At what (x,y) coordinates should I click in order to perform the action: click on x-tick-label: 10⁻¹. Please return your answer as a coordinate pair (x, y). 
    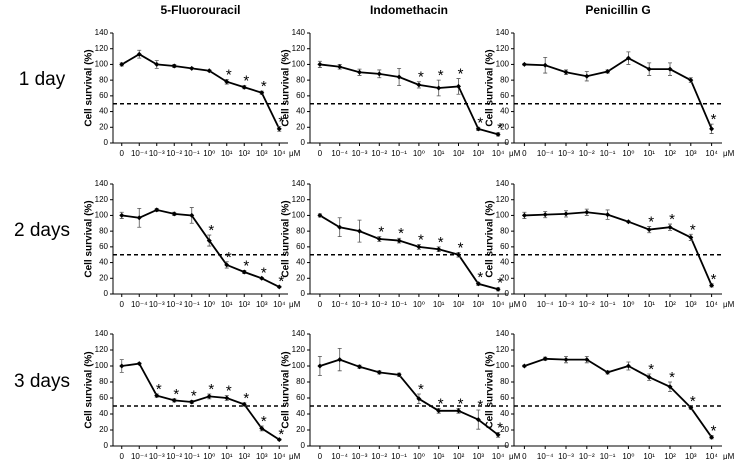
    Looking at the image, I should click on (399, 456).